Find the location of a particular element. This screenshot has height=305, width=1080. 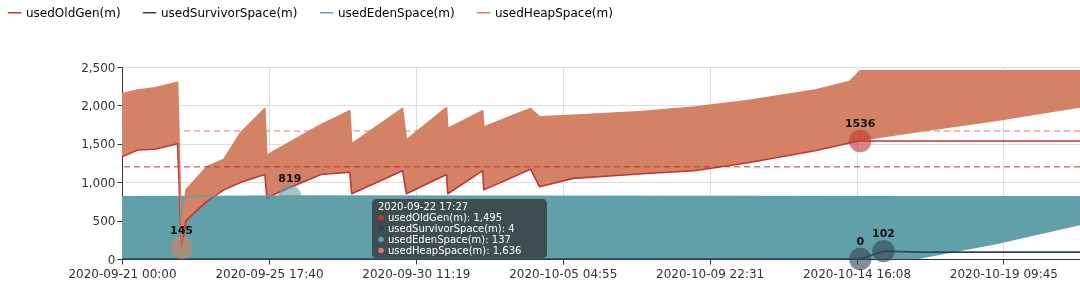

x-tick-label: 2020-10-09 22:31 is located at coordinates (710, 273).